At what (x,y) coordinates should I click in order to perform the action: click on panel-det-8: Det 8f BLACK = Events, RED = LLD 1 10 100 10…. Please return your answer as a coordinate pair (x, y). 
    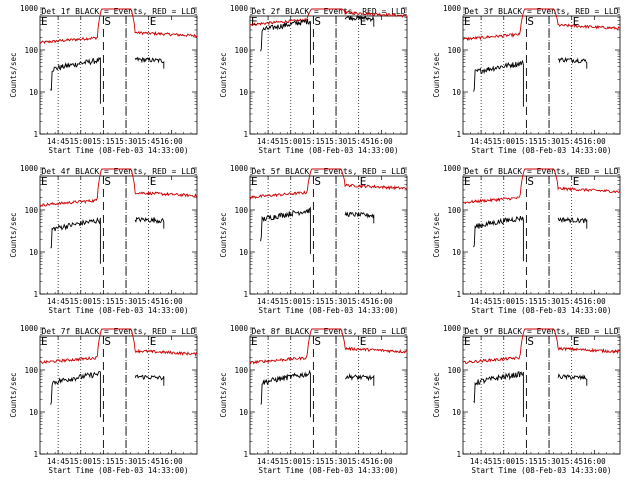
    Looking at the image, I should click on (313, 399).